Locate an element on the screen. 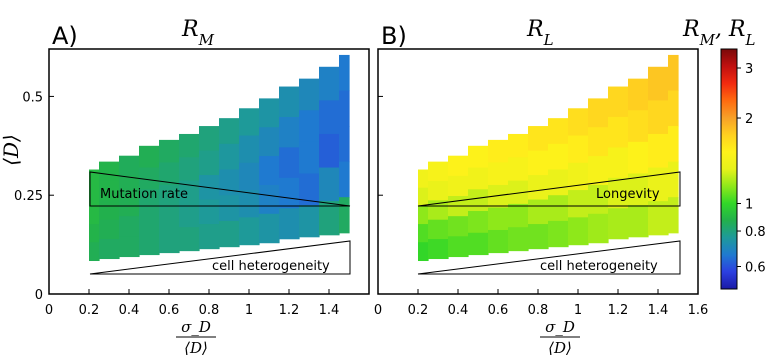 The width and height of the screenshot is (768, 357). panel-label-b: B) is located at coordinates (394, 36).